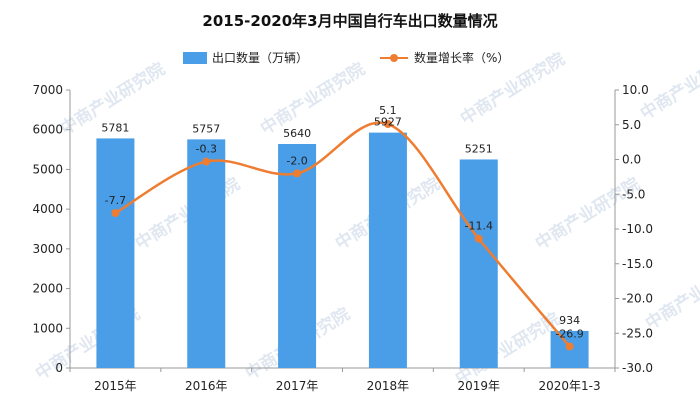 The width and height of the screenshot is (700, 405). I want to click on y-tick-label-left: 6000, so click(47, 130).